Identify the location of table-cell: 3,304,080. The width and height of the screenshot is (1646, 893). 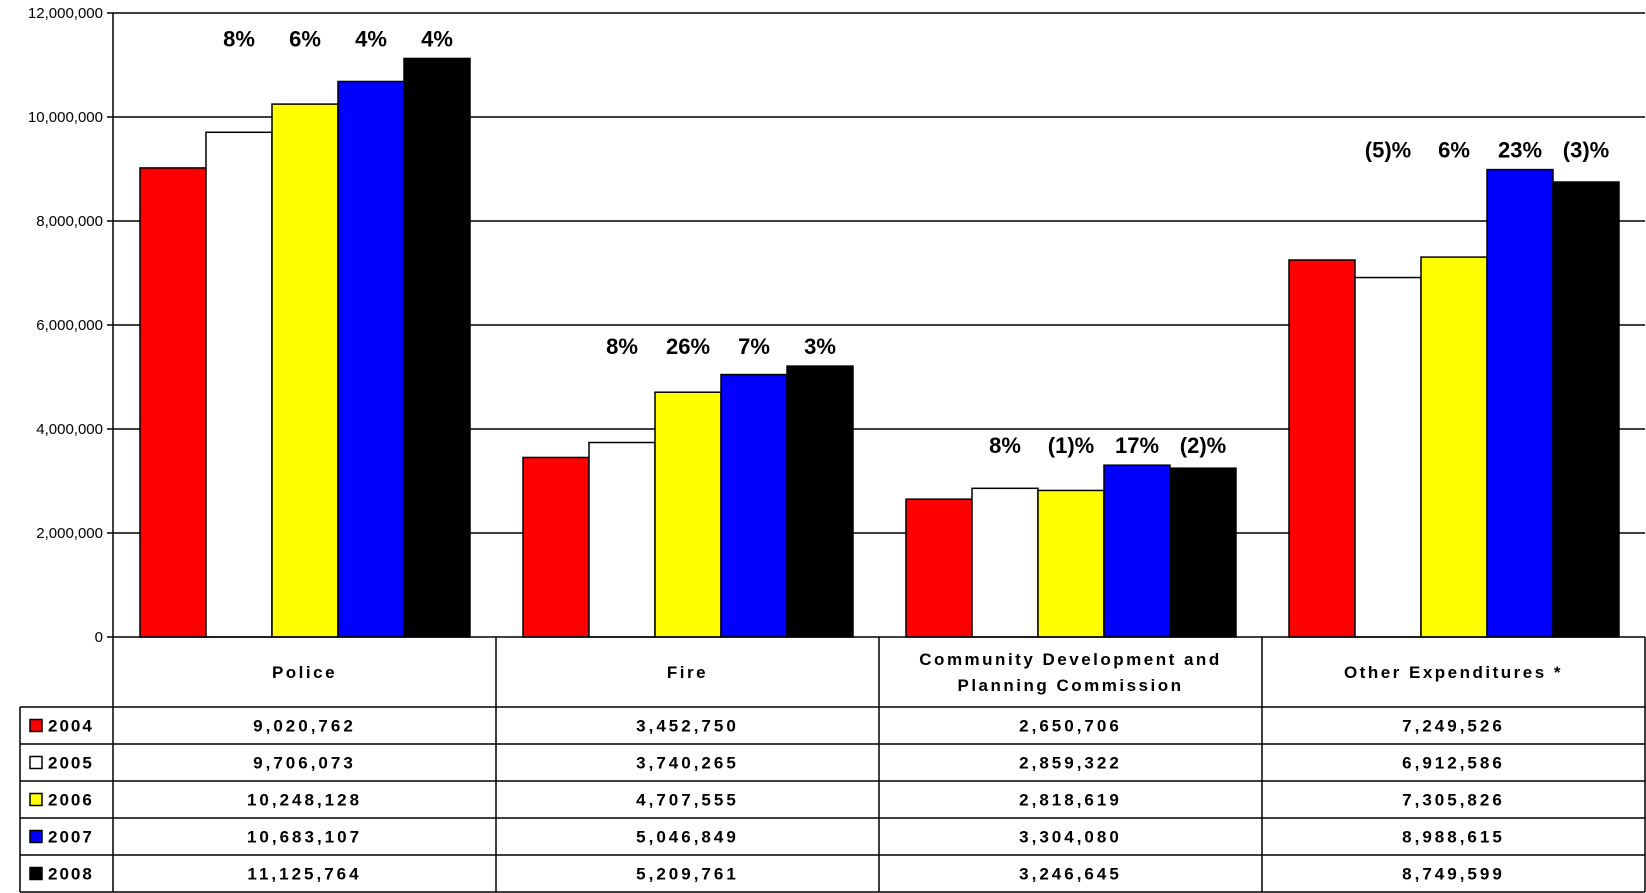
(1070, 837).